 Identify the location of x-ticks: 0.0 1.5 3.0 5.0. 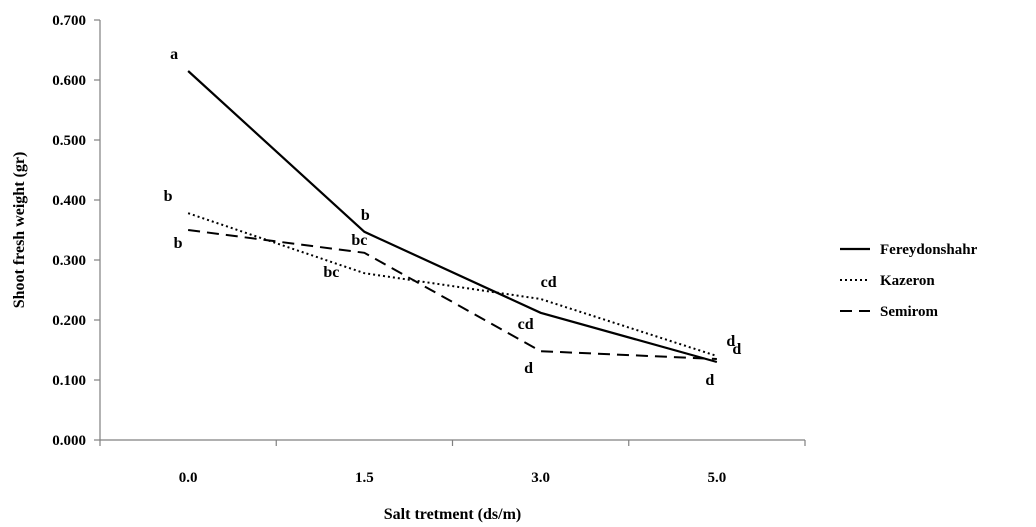
(452, 463).